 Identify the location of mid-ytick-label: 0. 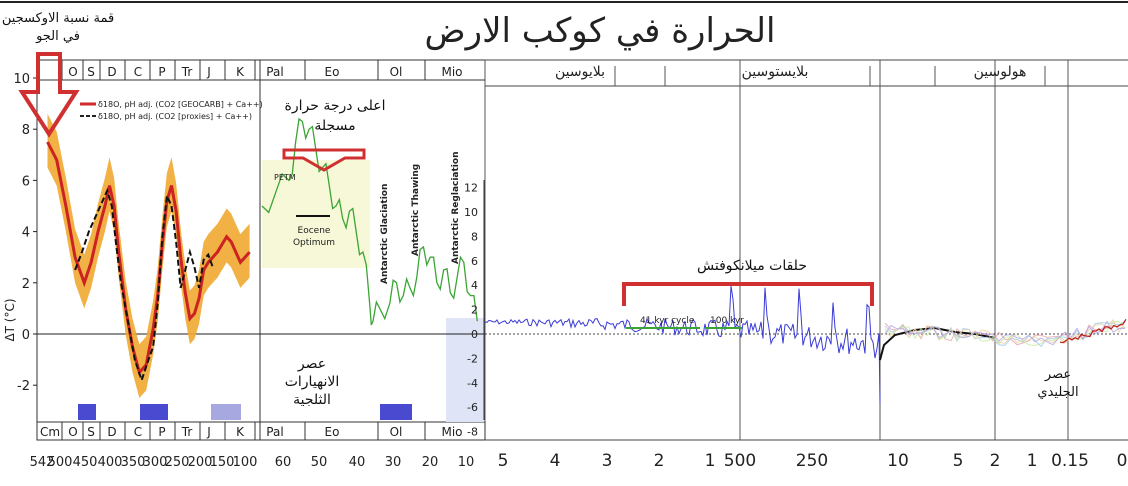
(474, 334).